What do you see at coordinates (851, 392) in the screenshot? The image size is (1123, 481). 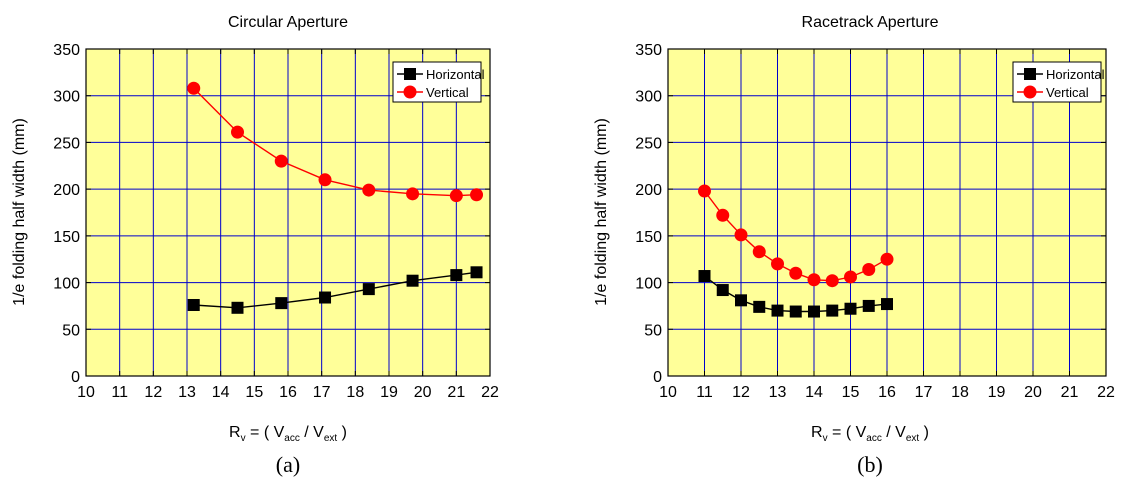 I see `x-tick-label: 15` at bounding box center [851, 392].